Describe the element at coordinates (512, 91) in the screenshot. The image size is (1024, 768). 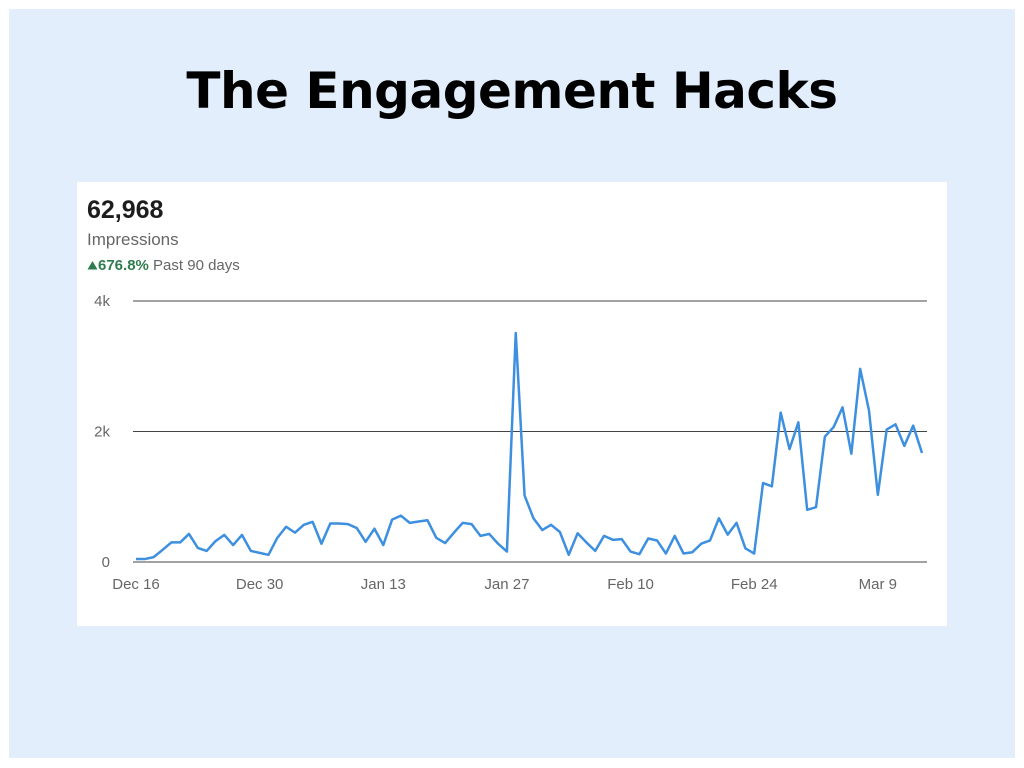
I see `slide-title: The Engagement Hacks` at that location.